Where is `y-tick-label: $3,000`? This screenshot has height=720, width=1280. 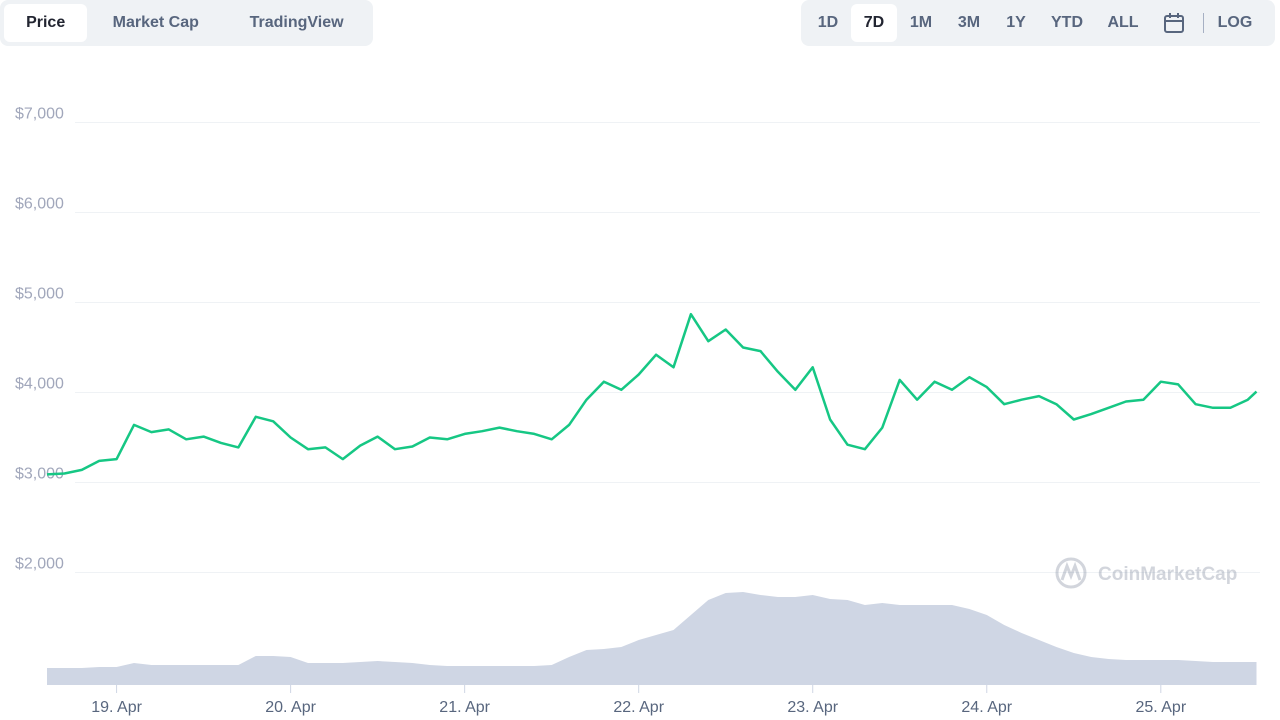 y-tick-label: $3,000 is located at coordinates (39, 474).